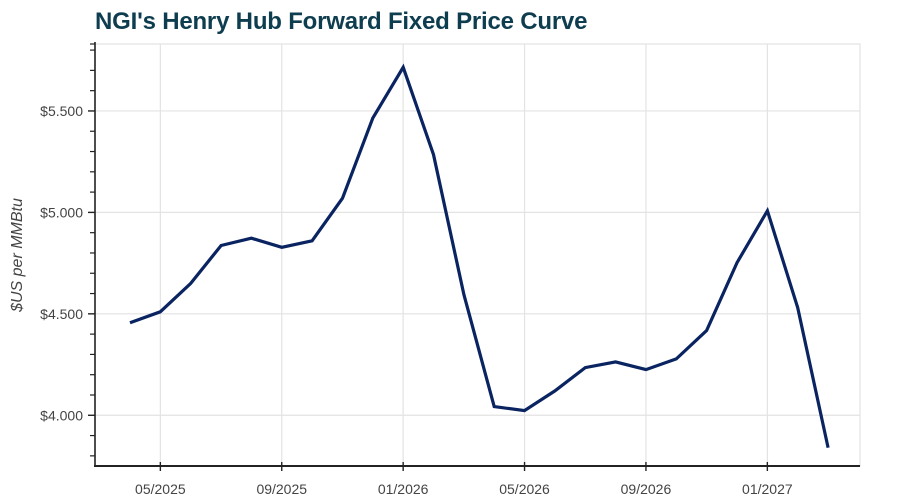 The height and width of the screenshot is (502, 900). What do you see at coordinates (160, 489) in the screenshot?
I see `x-tick-label: 05/2025` at bounding box center [160, 489].